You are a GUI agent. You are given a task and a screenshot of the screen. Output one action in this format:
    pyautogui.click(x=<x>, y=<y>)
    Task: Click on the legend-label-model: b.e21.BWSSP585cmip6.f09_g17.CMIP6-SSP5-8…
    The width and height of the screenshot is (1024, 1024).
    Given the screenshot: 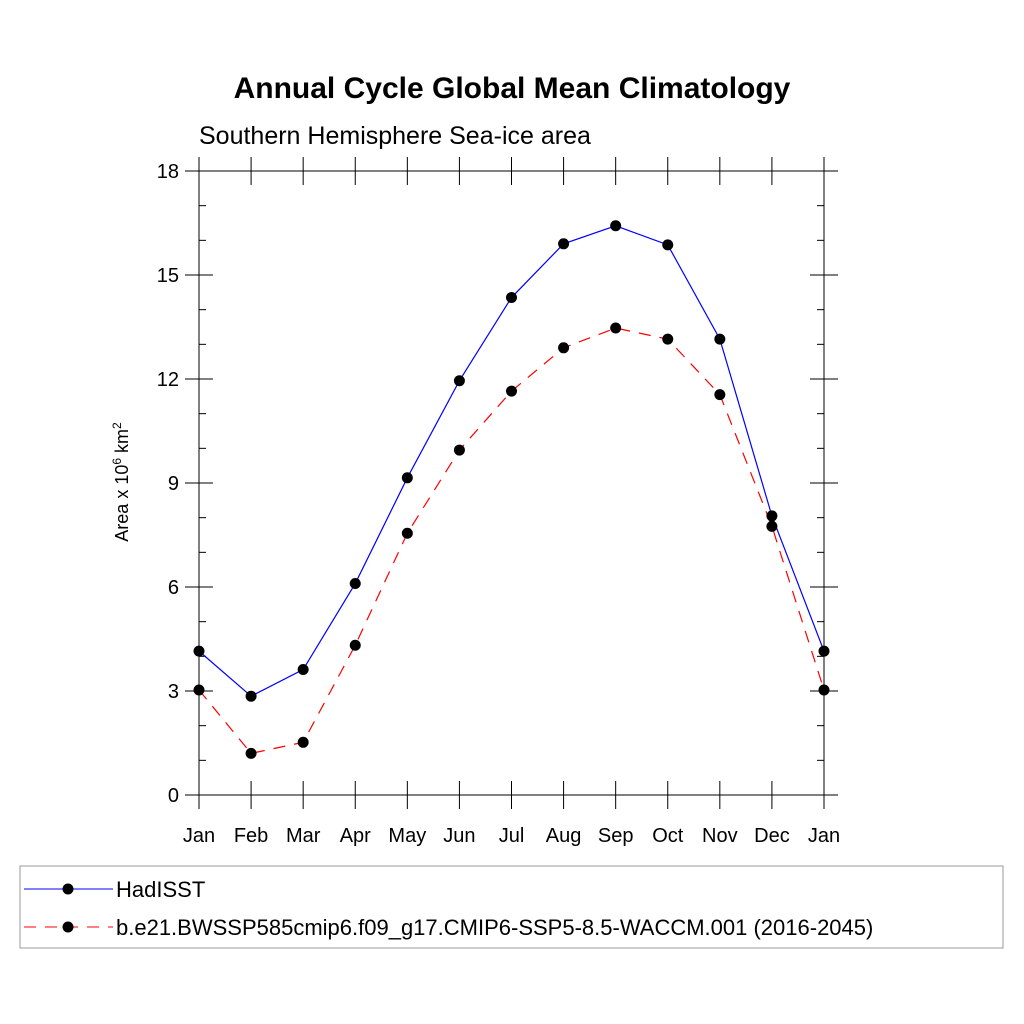 What is the action you would take?
    pyautogui.click(x=494, y=927)
    